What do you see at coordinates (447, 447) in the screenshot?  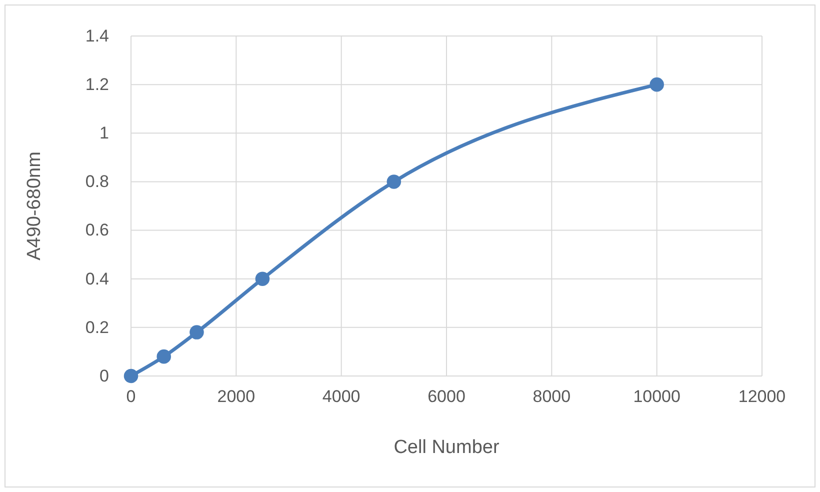 I see `x-axis-title: Cell Number` at bounding box center [447, 447].